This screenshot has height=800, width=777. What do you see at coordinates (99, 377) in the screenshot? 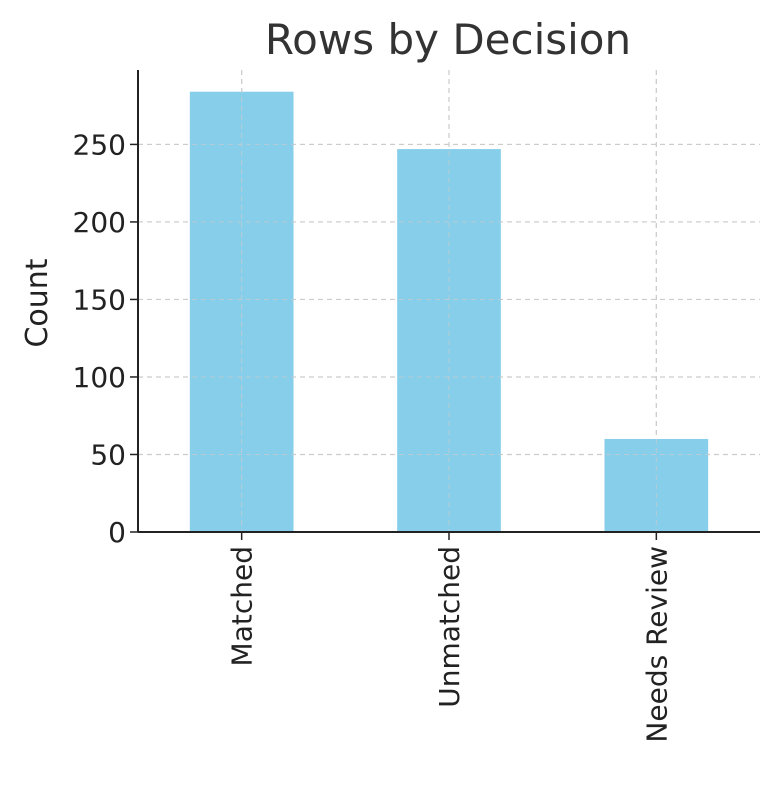
I see `y-tick-label: 100` at bounding box center [99, 377].